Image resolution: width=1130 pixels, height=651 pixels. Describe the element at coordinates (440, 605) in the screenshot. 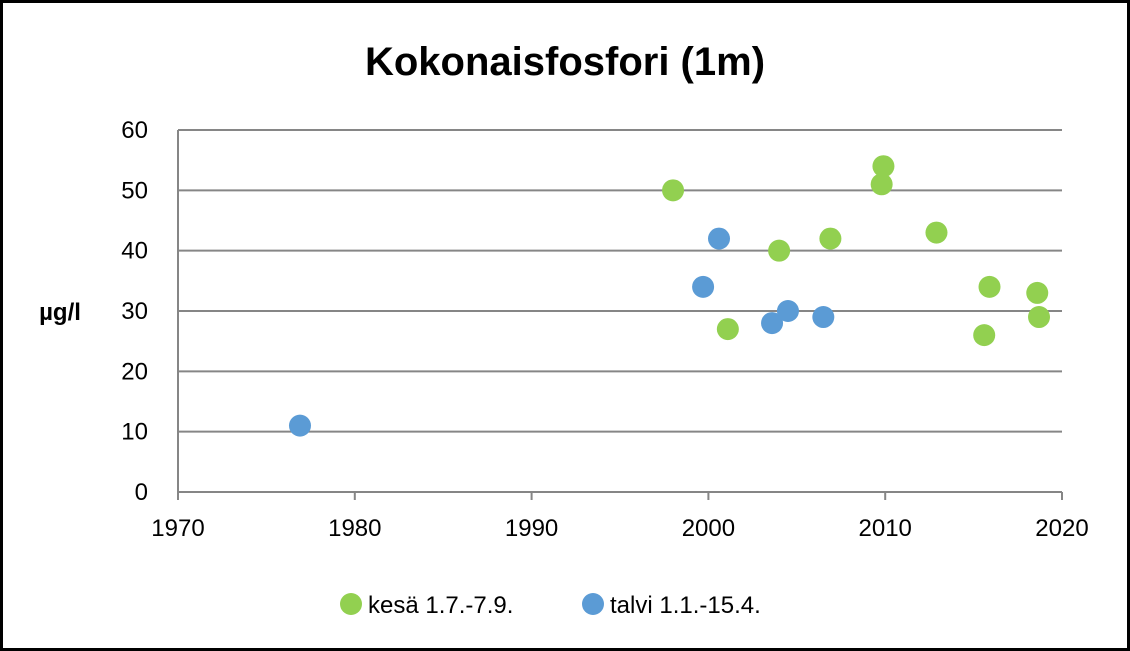

I see `legend-label-series-0: kesä 1.7.-7.9.` at that location.